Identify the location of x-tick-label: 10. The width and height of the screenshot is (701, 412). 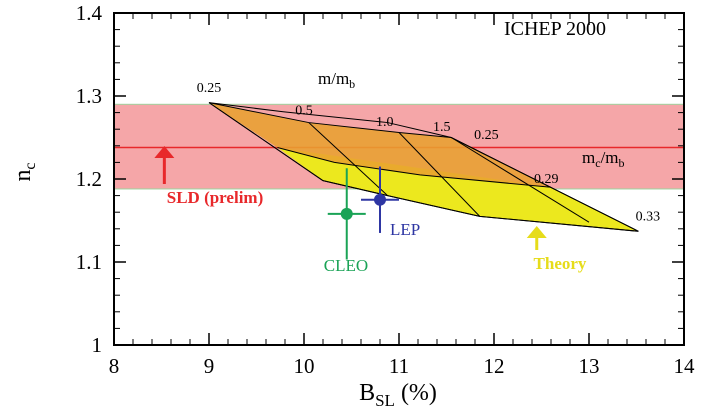
(304, 366).